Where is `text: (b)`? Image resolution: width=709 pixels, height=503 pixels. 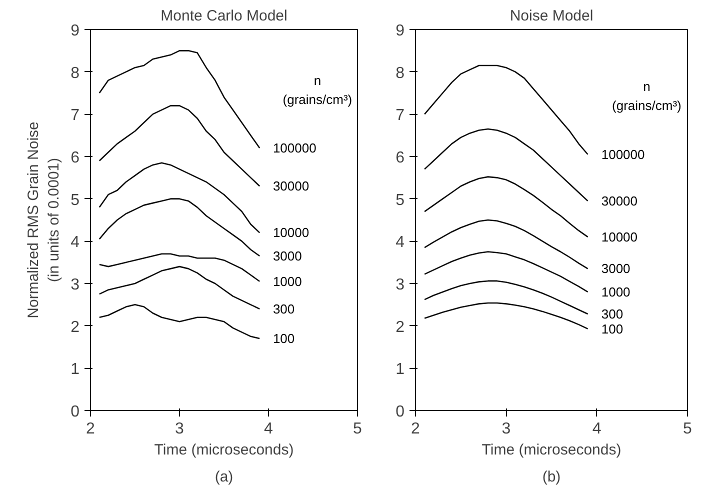
text: (b) is located at coordinates (551, 477).